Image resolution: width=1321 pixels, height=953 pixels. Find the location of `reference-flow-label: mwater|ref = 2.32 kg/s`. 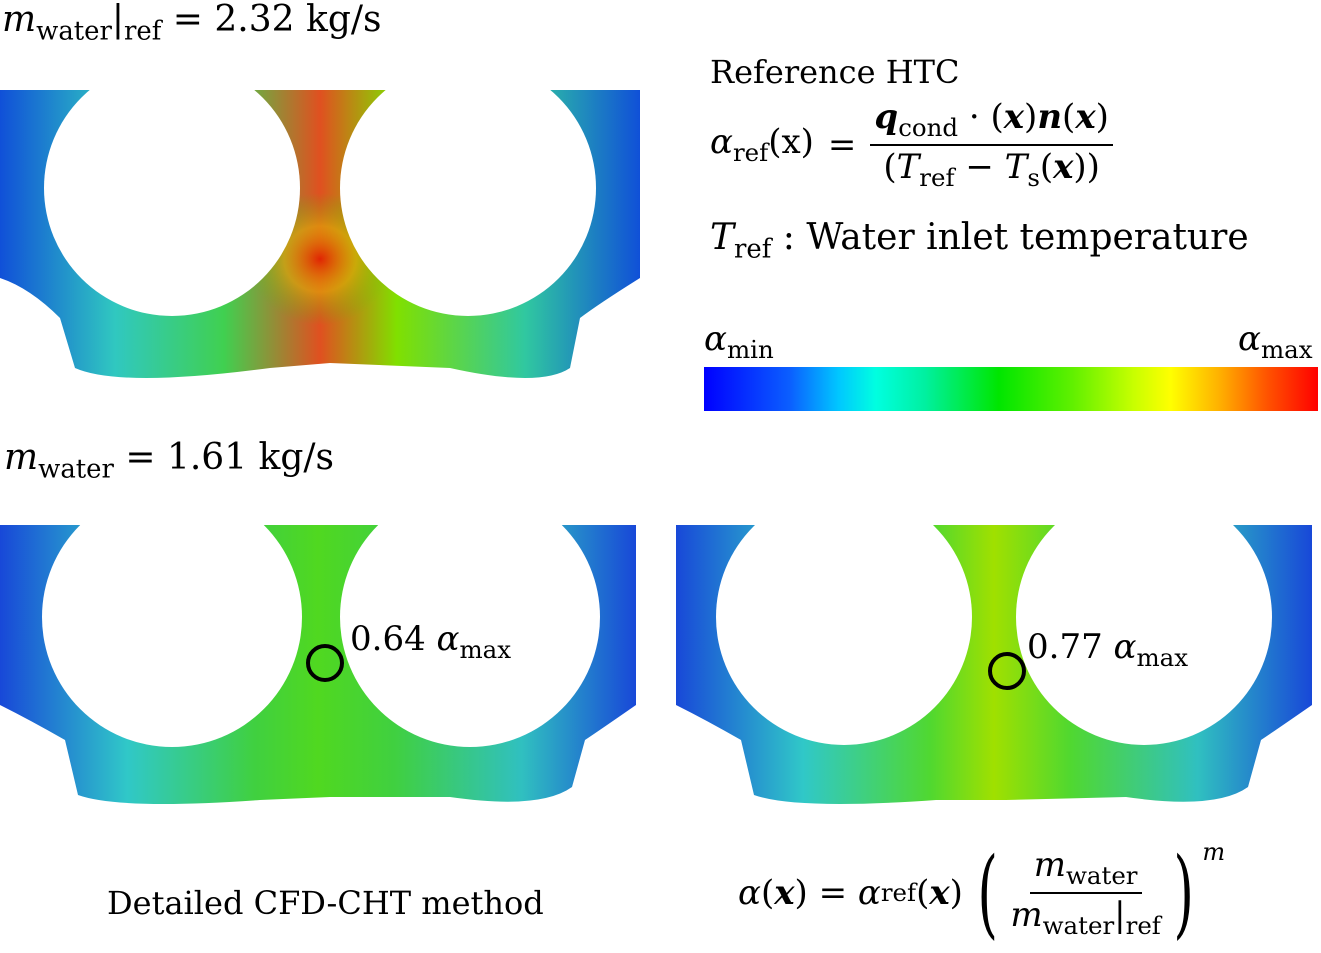

reference-flow-label: mwater|ref = 2.32 kg/s is located at coordinates (192, 23).